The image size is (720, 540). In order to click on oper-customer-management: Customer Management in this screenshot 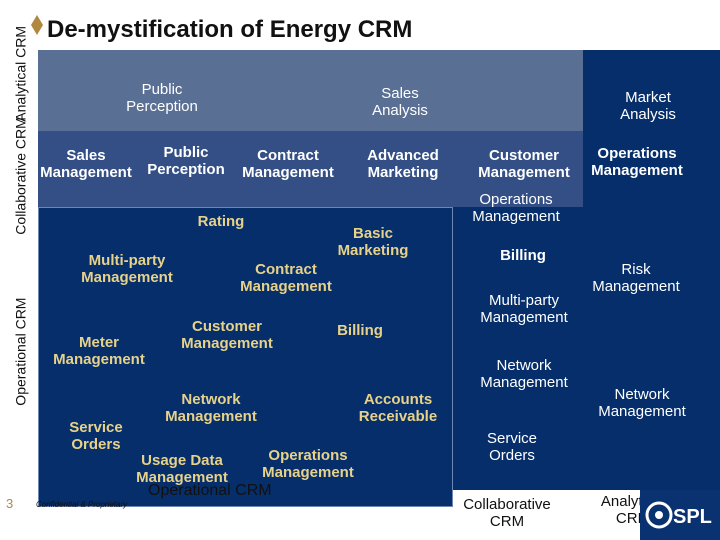, I will do `click(227, 335)`.